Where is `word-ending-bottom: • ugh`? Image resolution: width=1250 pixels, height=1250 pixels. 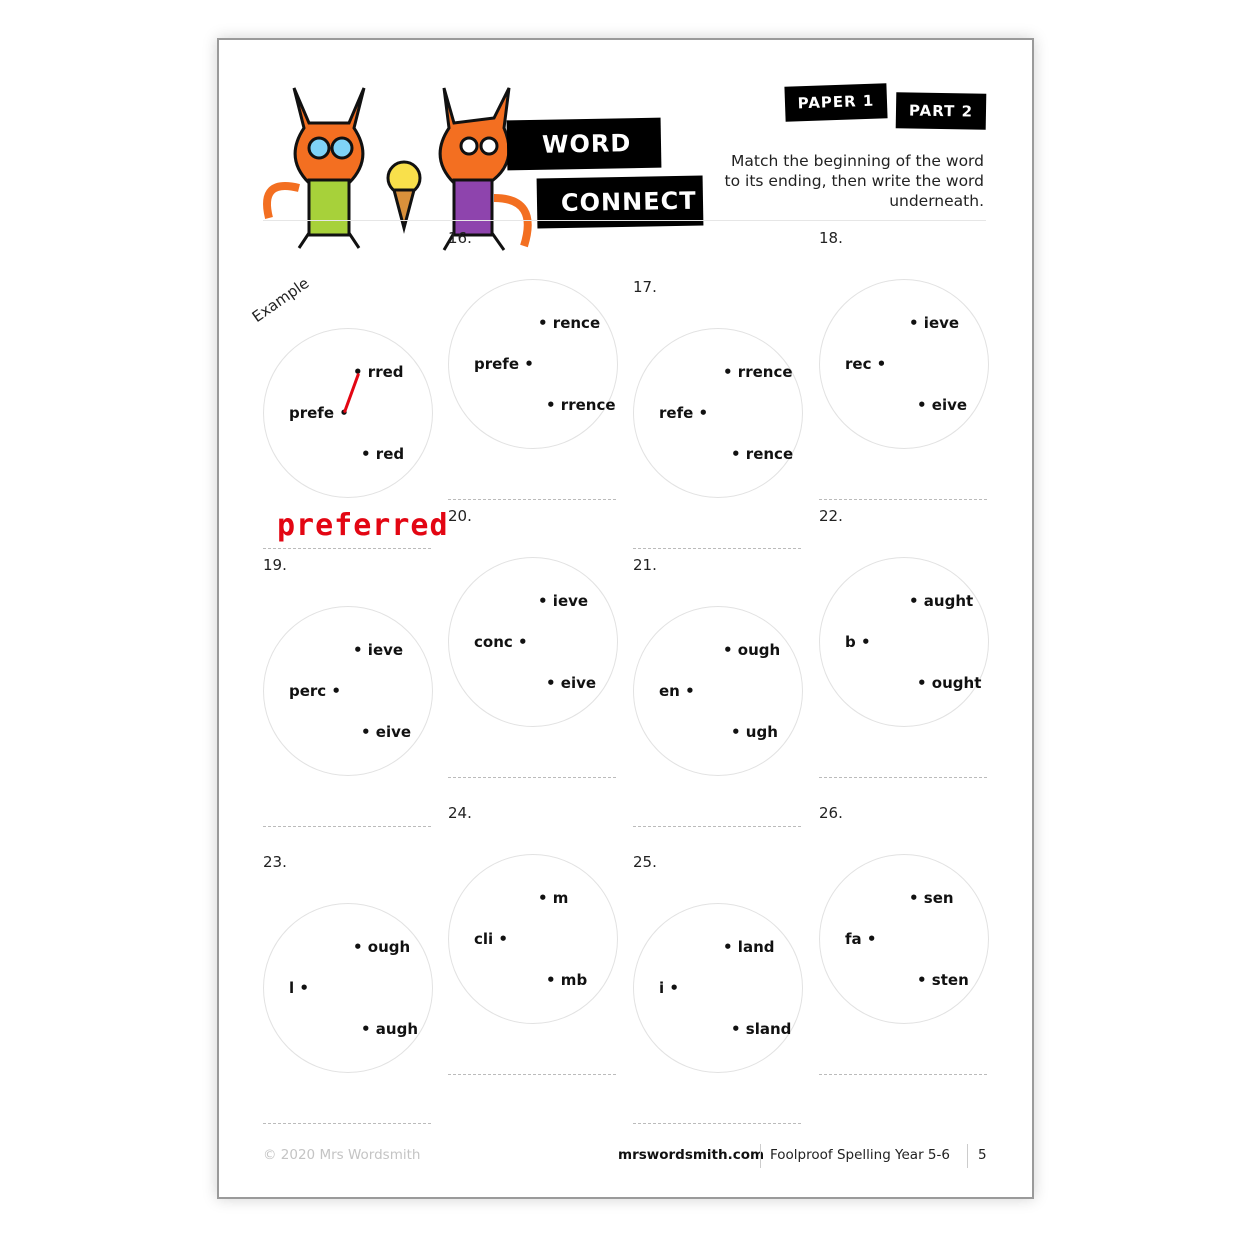
word-ending-bottom: • ugh is located at coordinates (754, 732).